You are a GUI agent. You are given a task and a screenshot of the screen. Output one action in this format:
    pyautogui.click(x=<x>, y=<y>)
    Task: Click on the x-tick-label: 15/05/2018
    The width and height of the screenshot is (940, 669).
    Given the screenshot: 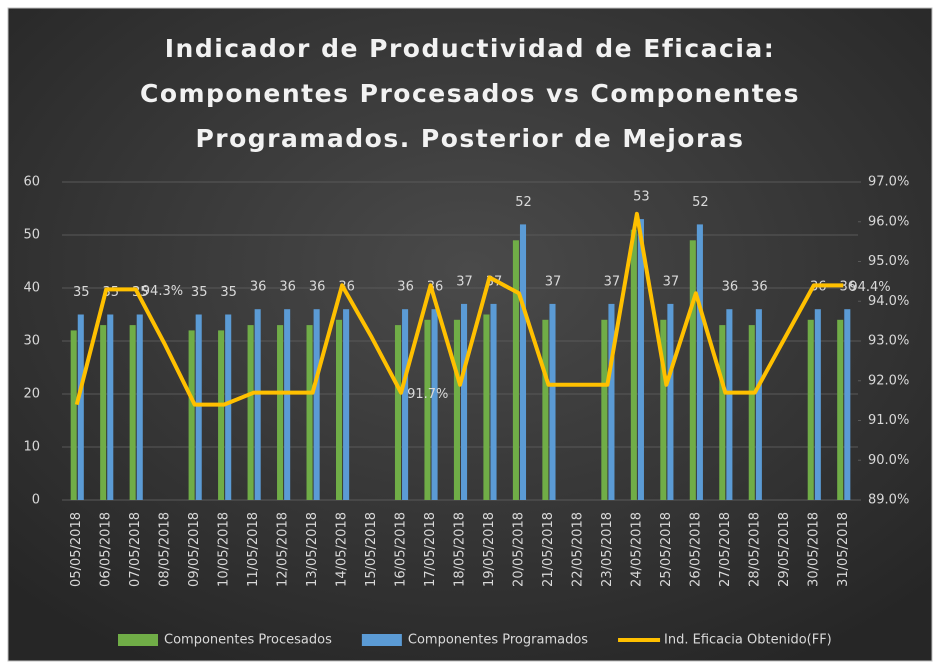 What is the action you would take?
    pyautogui.click(x=371, y=549)
    